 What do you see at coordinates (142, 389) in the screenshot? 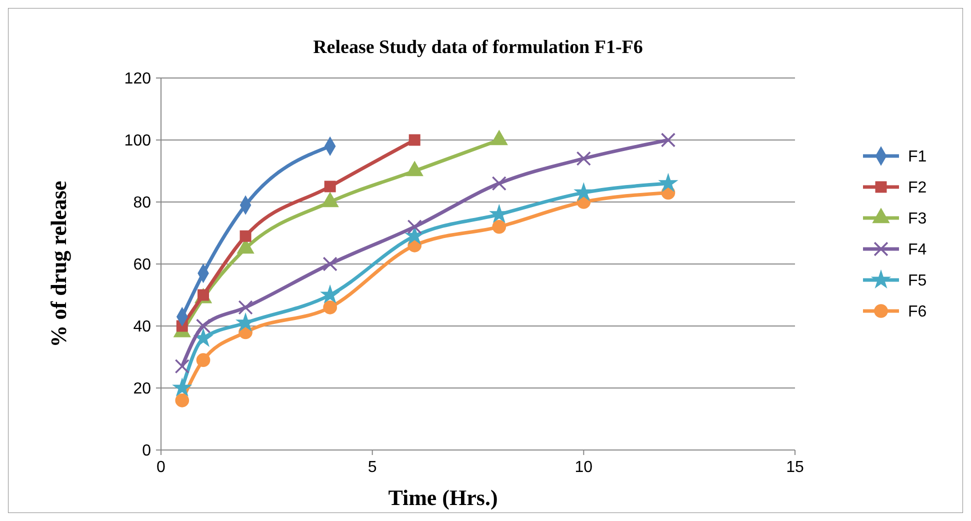
I see `y-tick-label: 20` at bounding box center [142, 389].